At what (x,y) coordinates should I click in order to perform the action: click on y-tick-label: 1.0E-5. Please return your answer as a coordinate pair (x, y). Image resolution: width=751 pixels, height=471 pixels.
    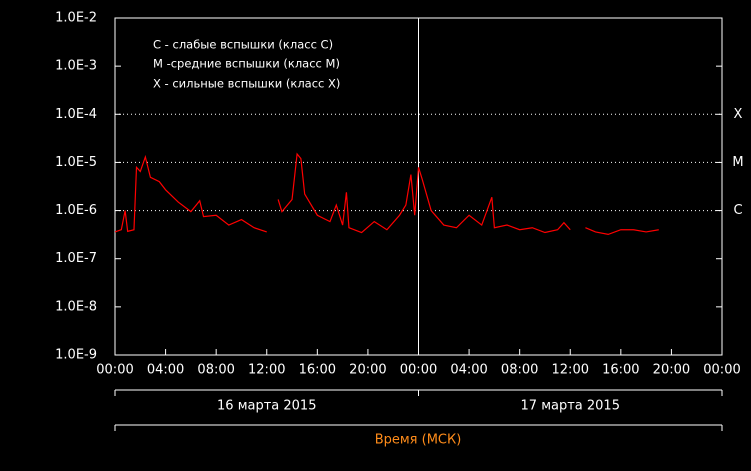
    Looking at the image, I should click on (76, 162).